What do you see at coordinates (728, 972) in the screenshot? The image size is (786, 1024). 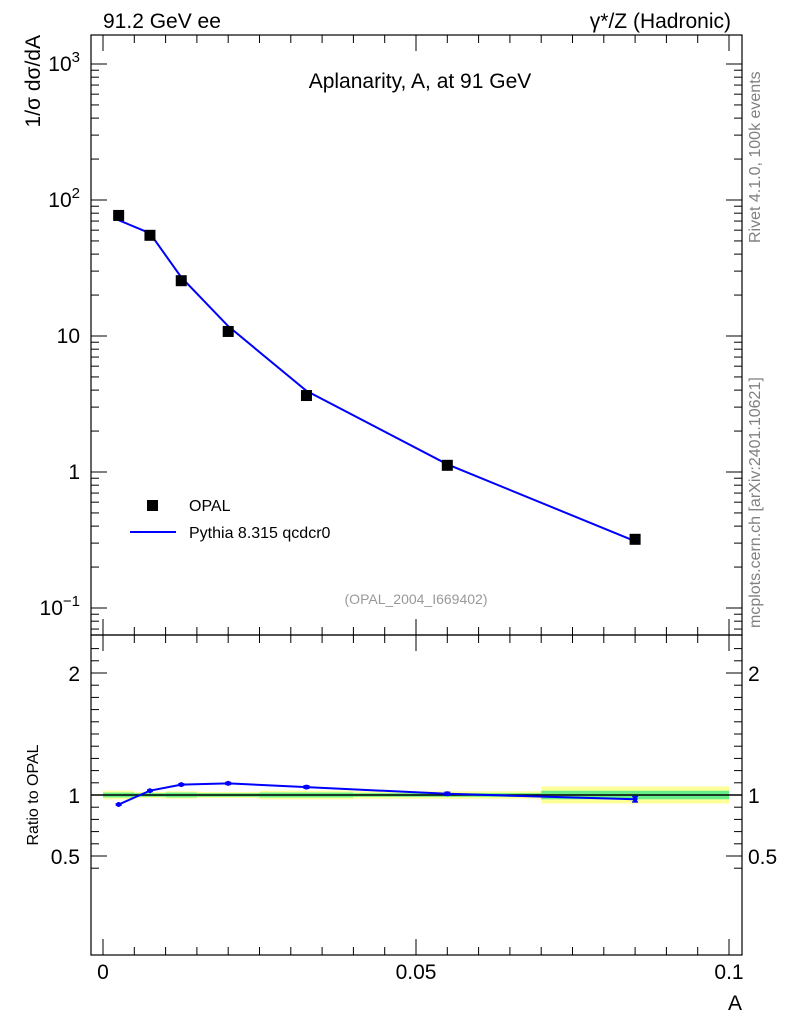 I see `ratio-x-tick-label: 0.1` at bounding box center [728, 972].